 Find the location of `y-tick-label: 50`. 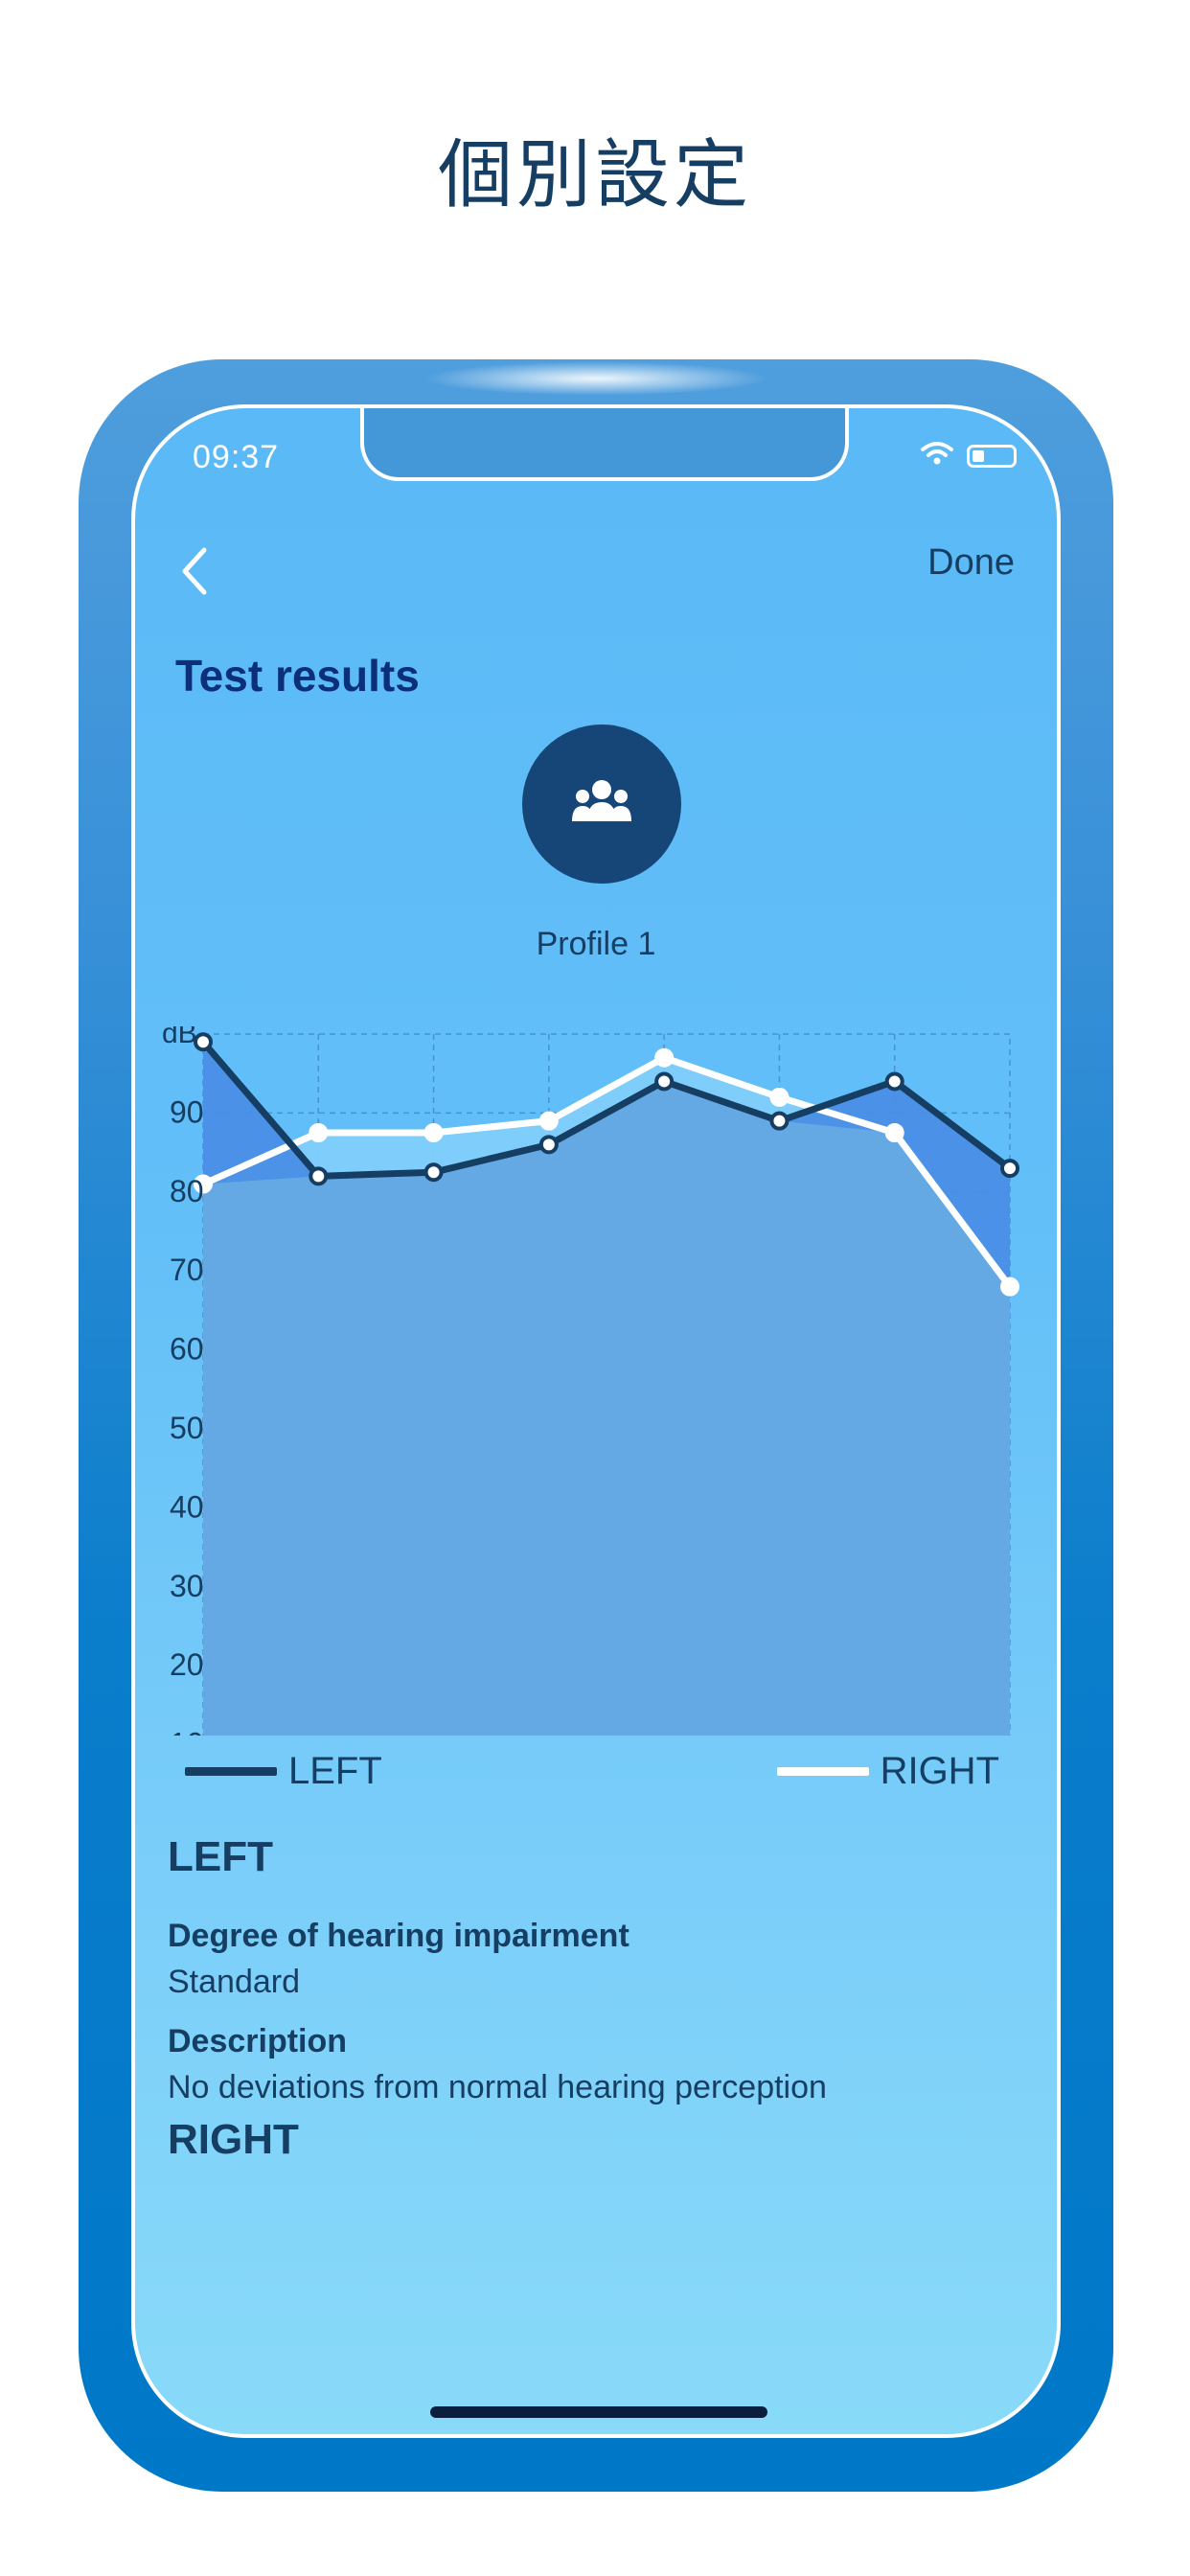

y-tick-label: 50 is located at coordinates (187, 1428).